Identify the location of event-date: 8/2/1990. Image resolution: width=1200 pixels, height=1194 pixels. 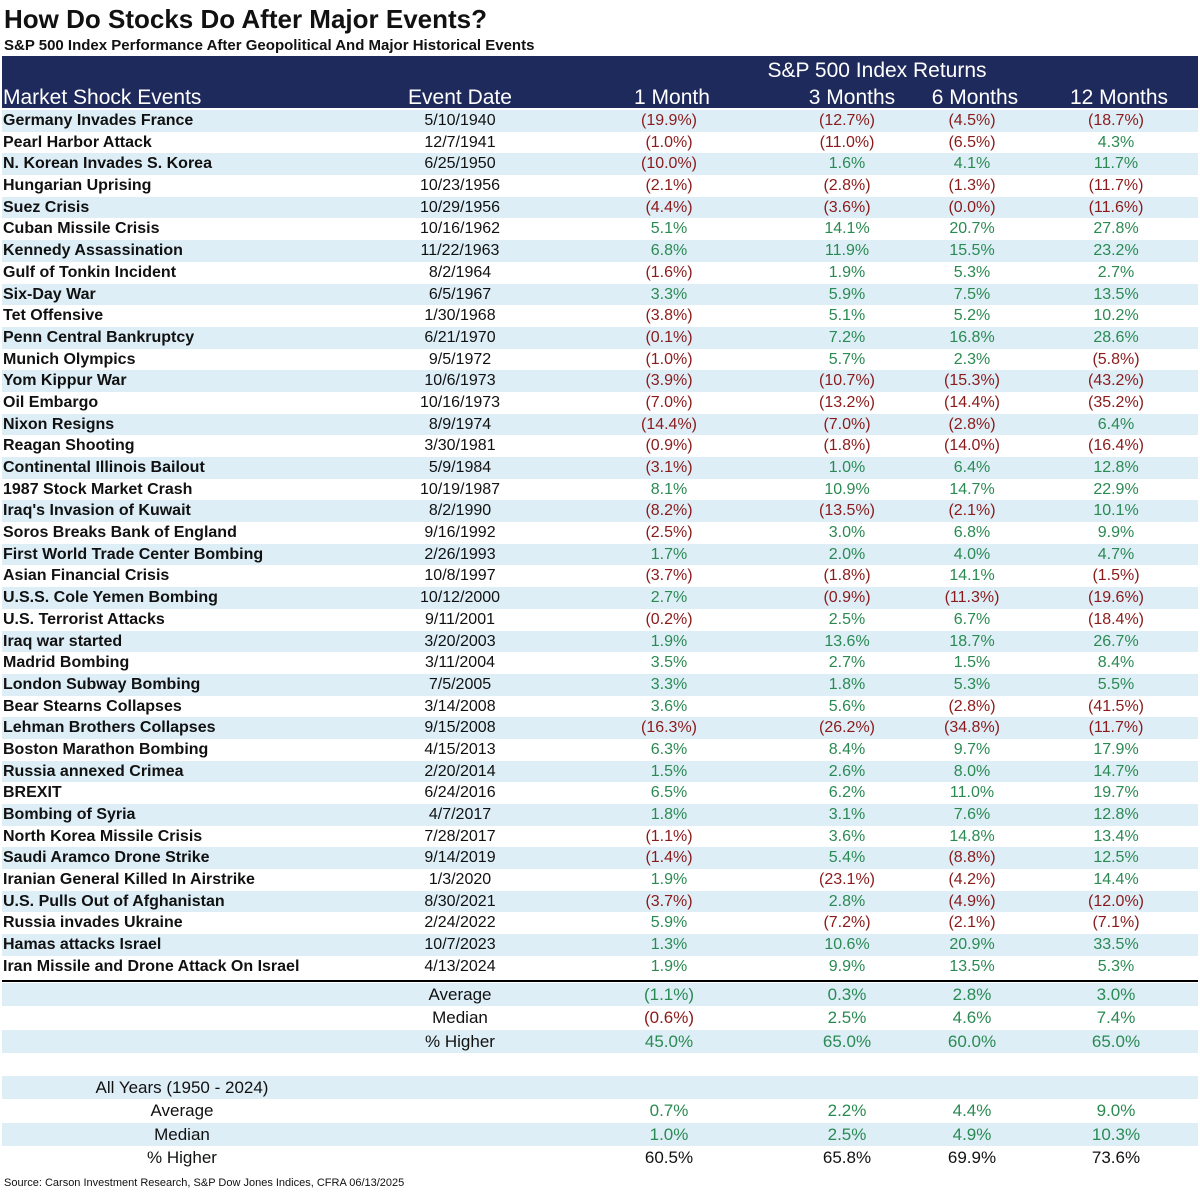
(460, 511).